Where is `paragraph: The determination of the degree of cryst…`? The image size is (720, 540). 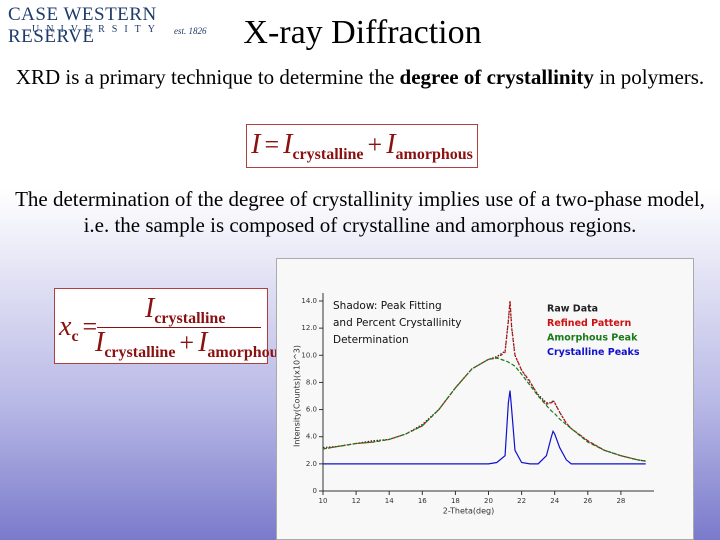 paragraph: The determination of the degree of cryst… is located at coordinates (360, 212).